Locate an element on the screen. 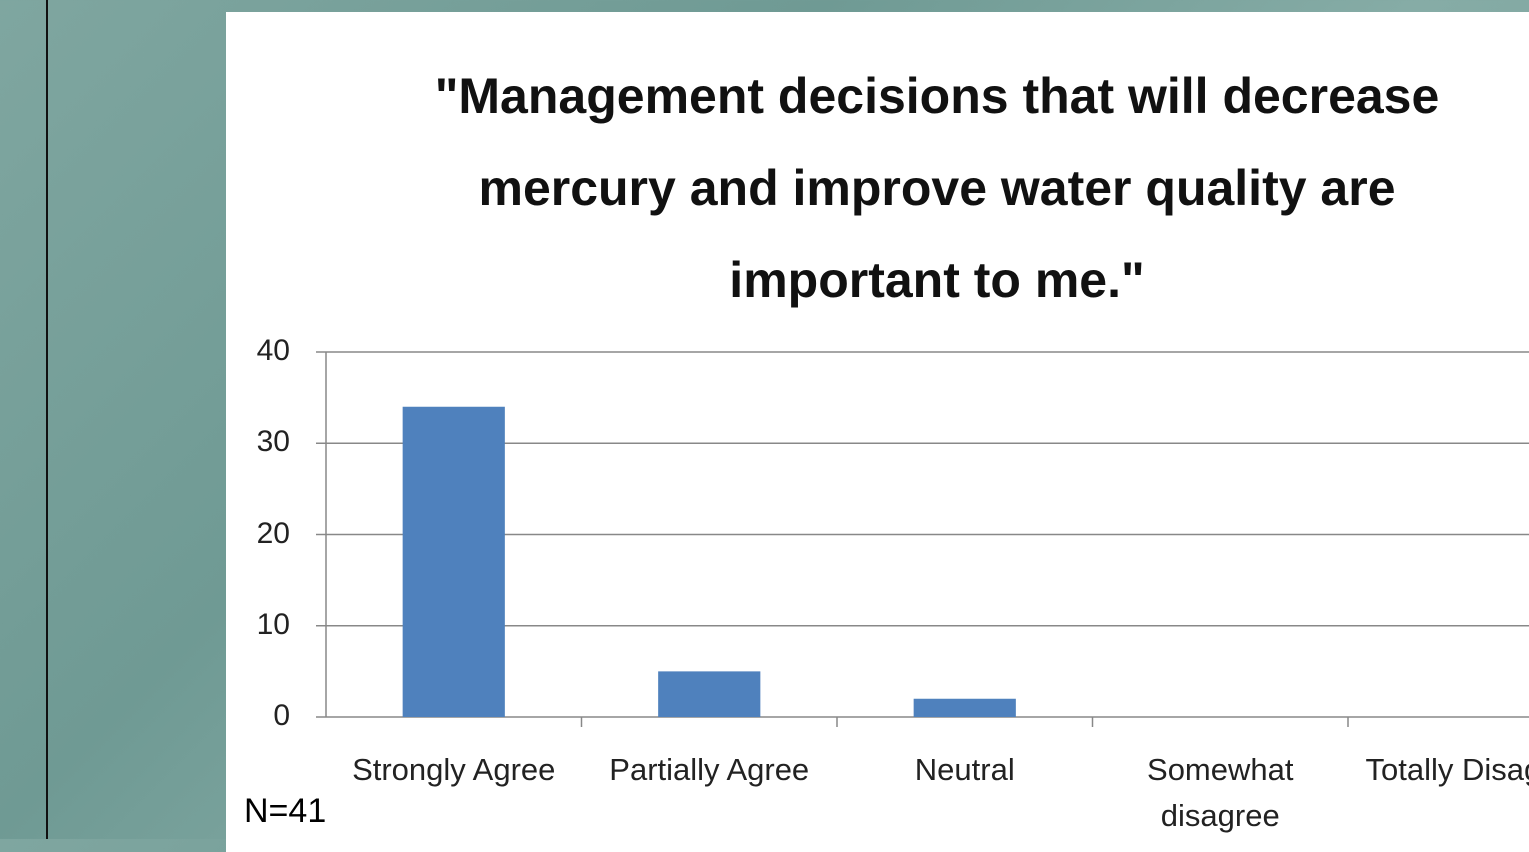 Image resolution: width=1529 pixels, height=852 pixels. y-tick-label: 40 is located at coordinates (273, 350).